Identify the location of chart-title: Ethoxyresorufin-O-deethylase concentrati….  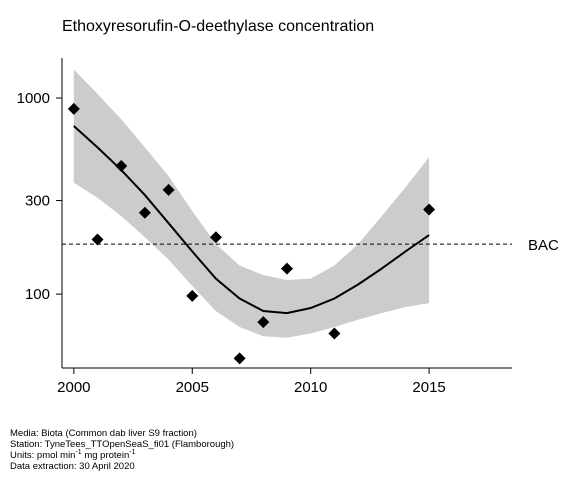
(218, 26).